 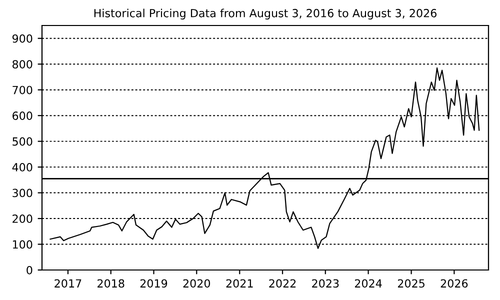 I want to click on x-tick-label: 2024, so click(x=368, y=283).